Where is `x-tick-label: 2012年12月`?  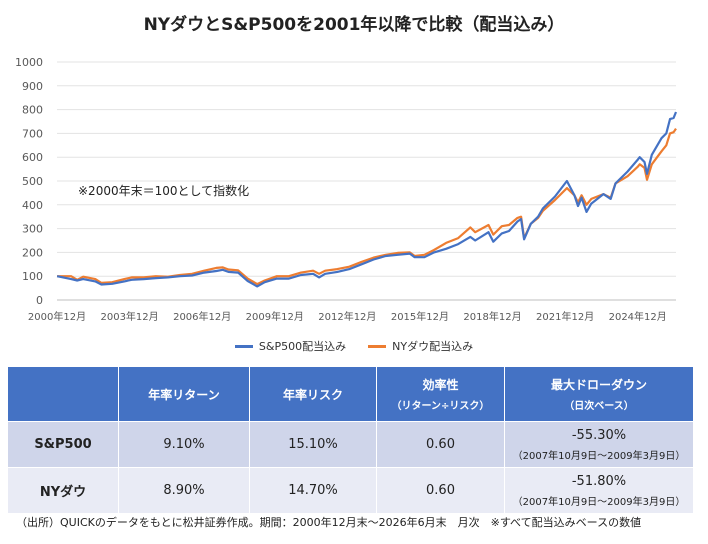
x-tick-label: 2012年12月 is located at coordinates (347, 316).